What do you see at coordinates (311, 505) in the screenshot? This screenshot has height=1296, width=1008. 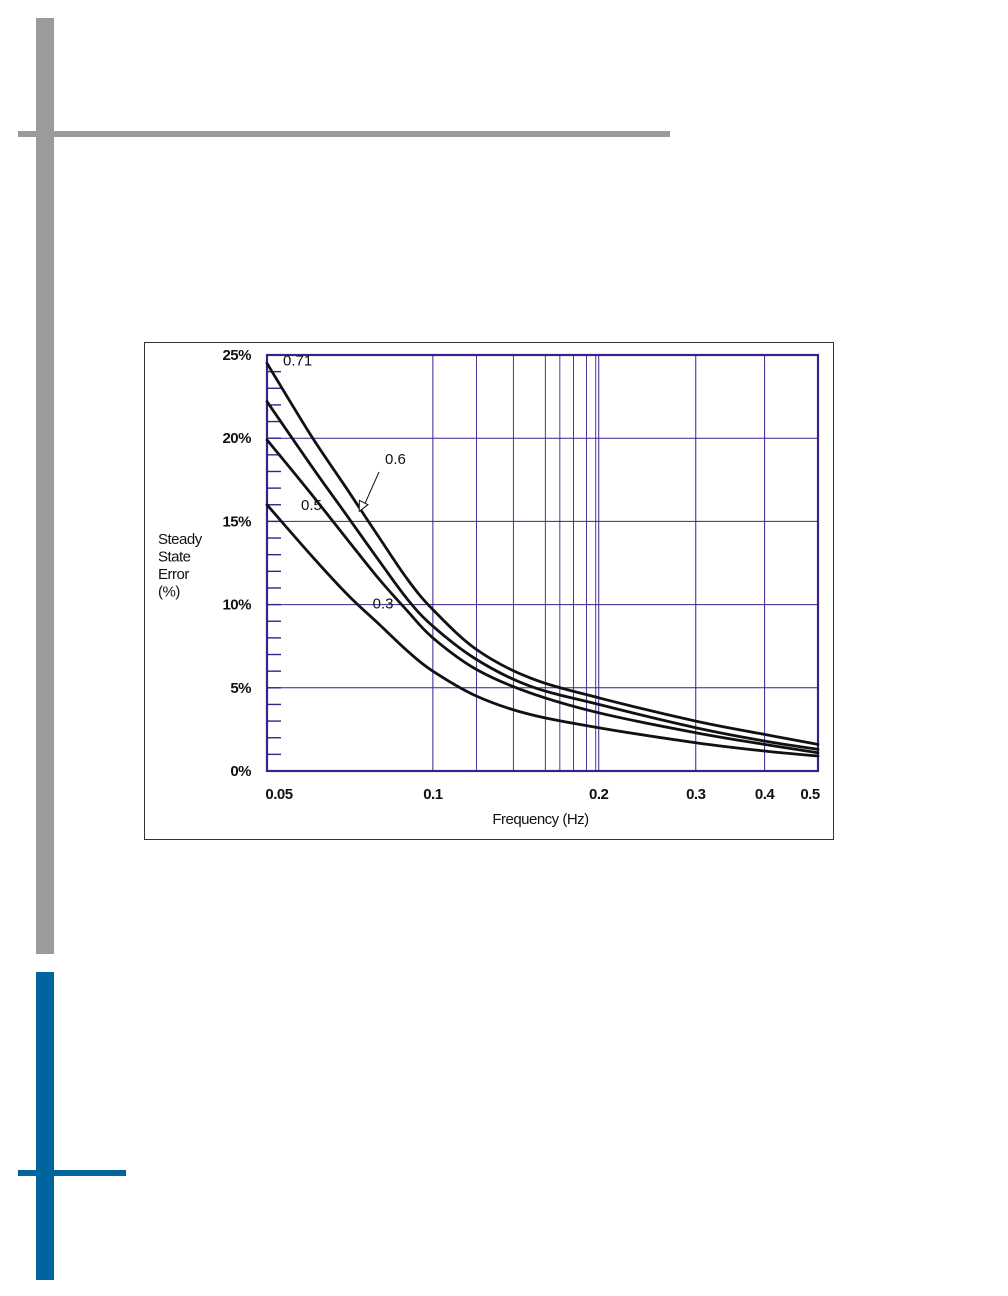 I see `curve-label: 0.5` at bounding box center [311, 505].